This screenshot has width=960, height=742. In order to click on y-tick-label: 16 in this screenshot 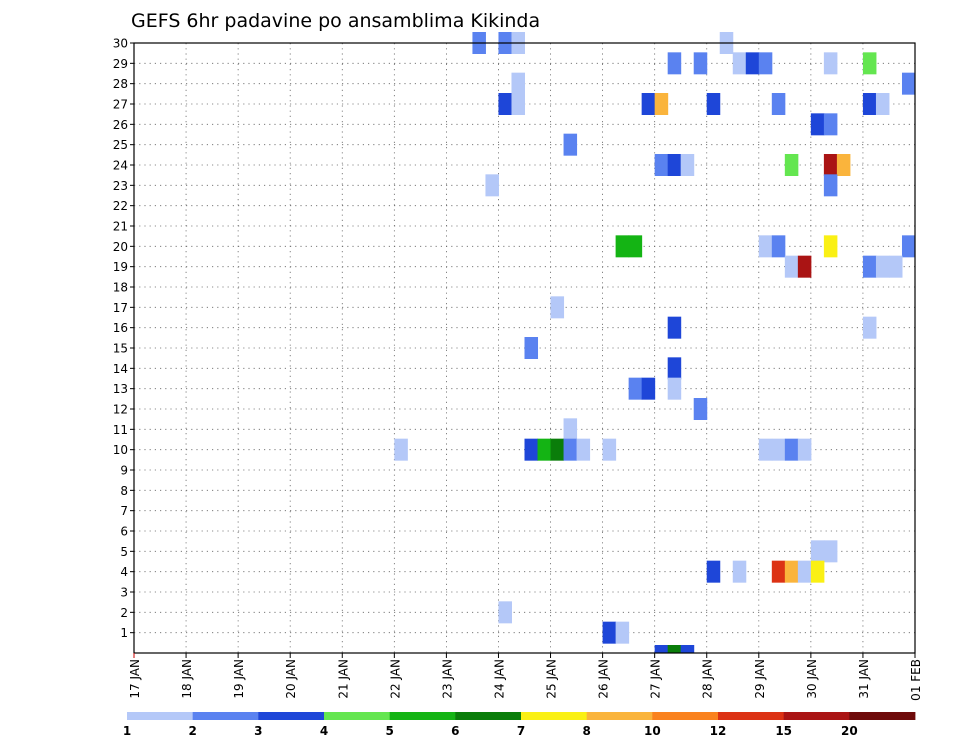, I will do `click(120, 328)`.